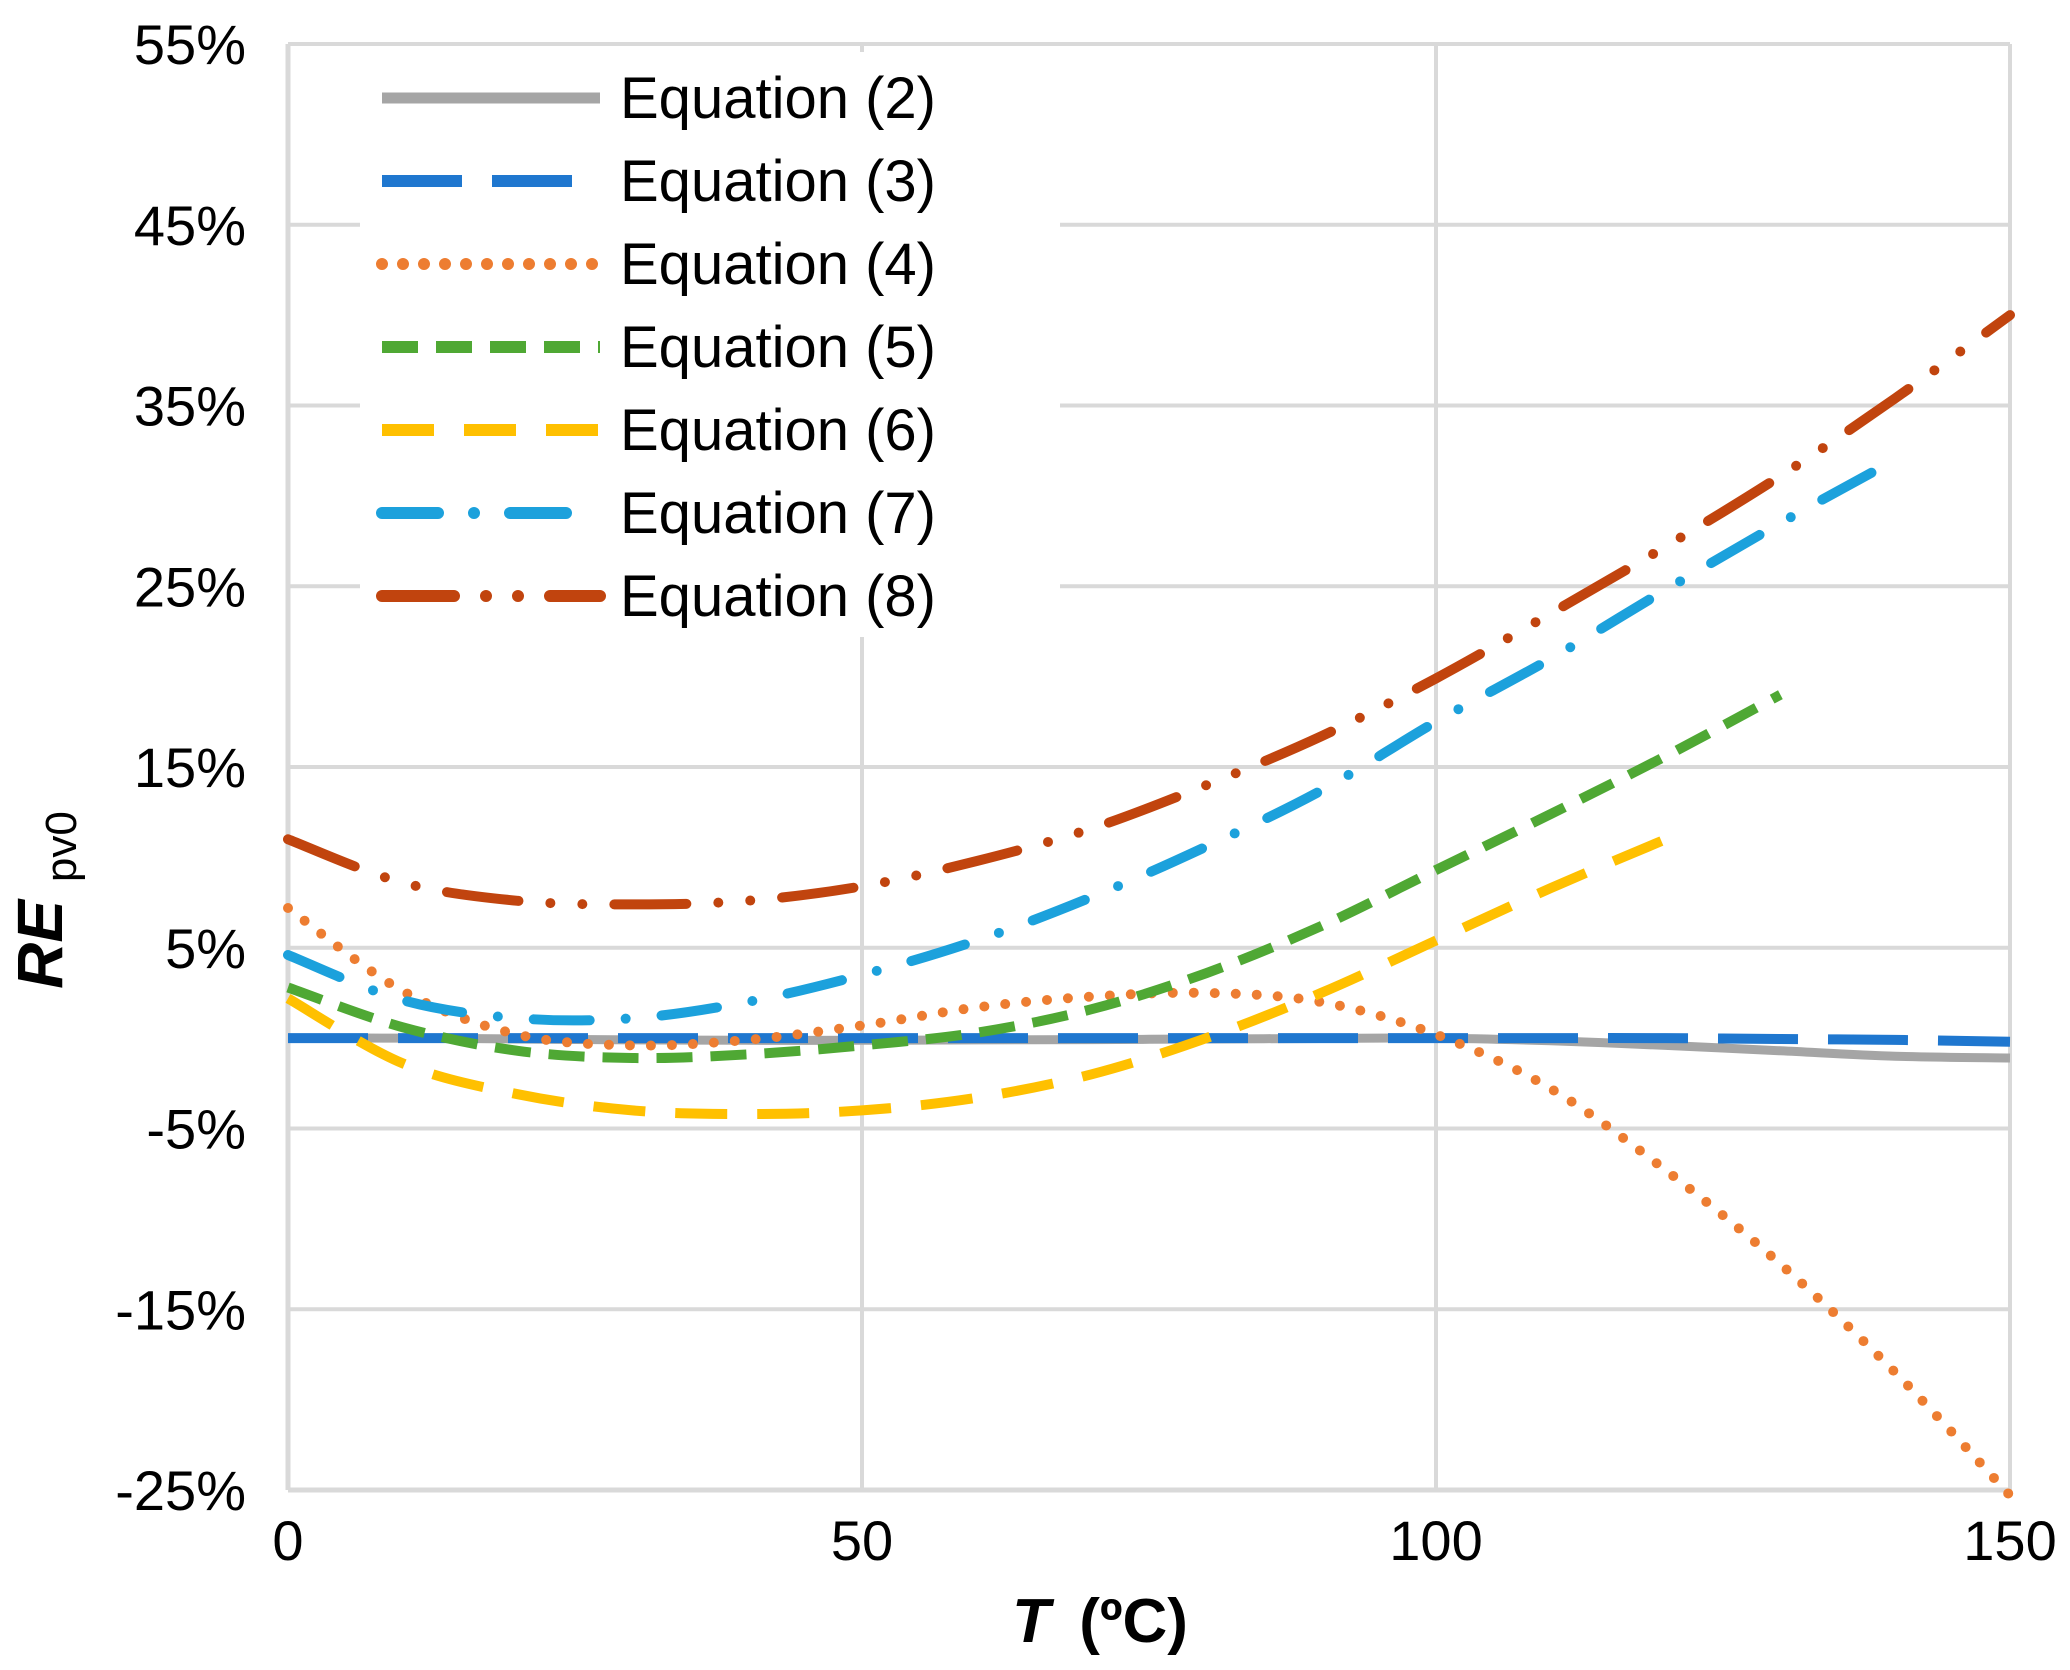 The height and width of the screenshot is (1670, 2070). I want to click on legend-label-3: Equation (3), so click(778, 181).